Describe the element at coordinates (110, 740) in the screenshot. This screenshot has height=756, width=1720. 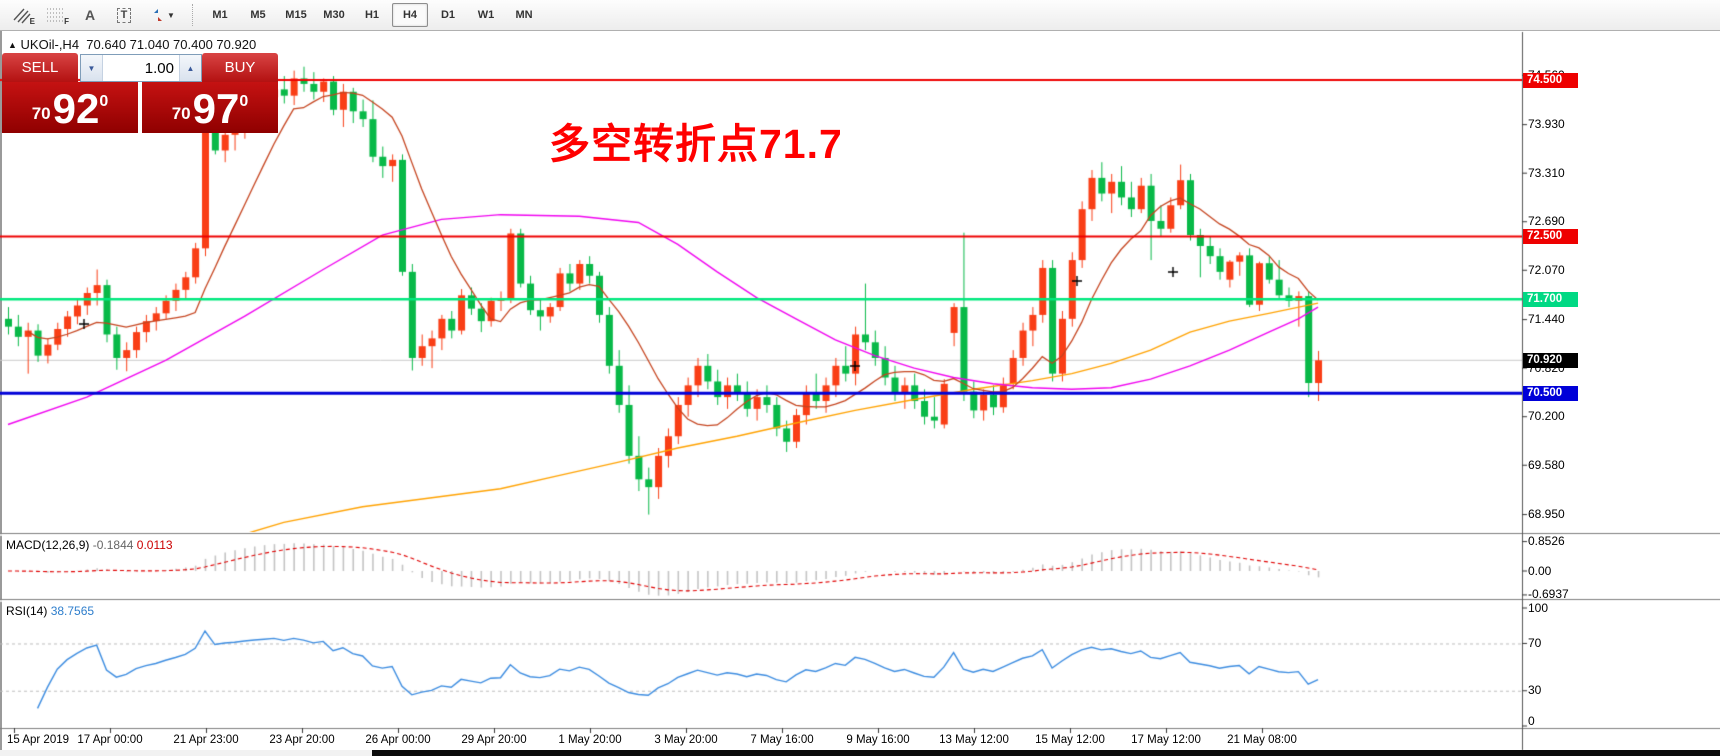
I see `time-tick-label: 17 Apr 00:00` at that location.